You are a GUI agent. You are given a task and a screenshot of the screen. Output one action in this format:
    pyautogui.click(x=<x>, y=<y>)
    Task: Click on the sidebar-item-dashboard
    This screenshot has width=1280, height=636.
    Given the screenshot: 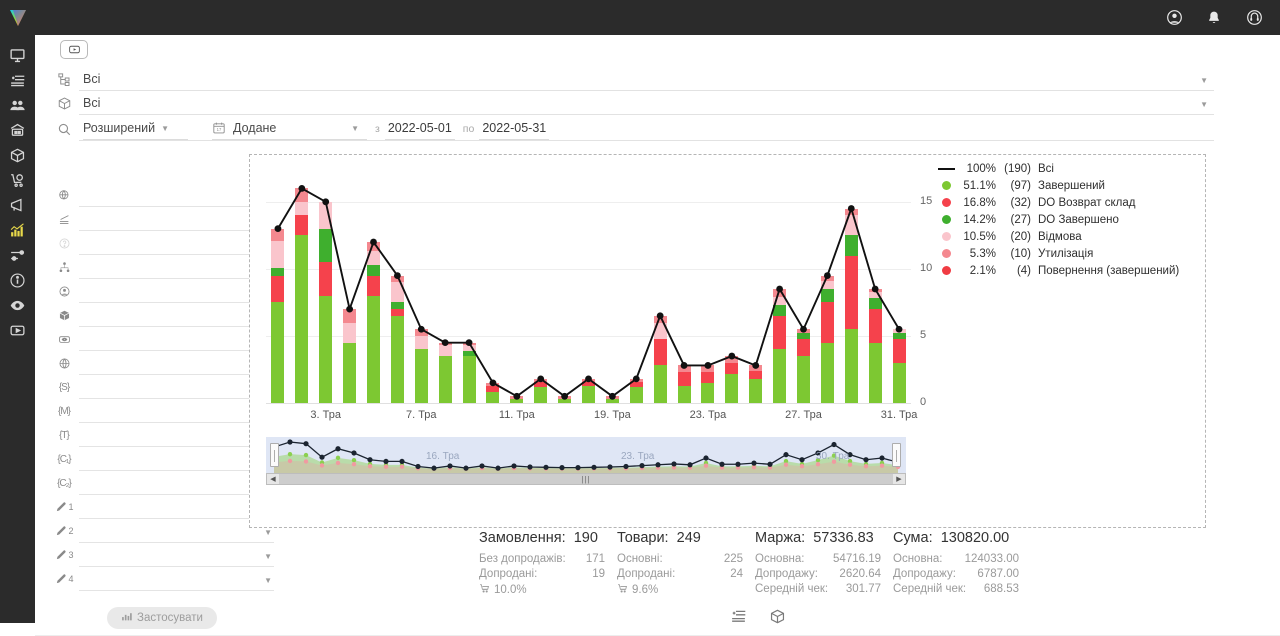 What is the action you would take?
    pyautogui.click(x=17, y=55)
    